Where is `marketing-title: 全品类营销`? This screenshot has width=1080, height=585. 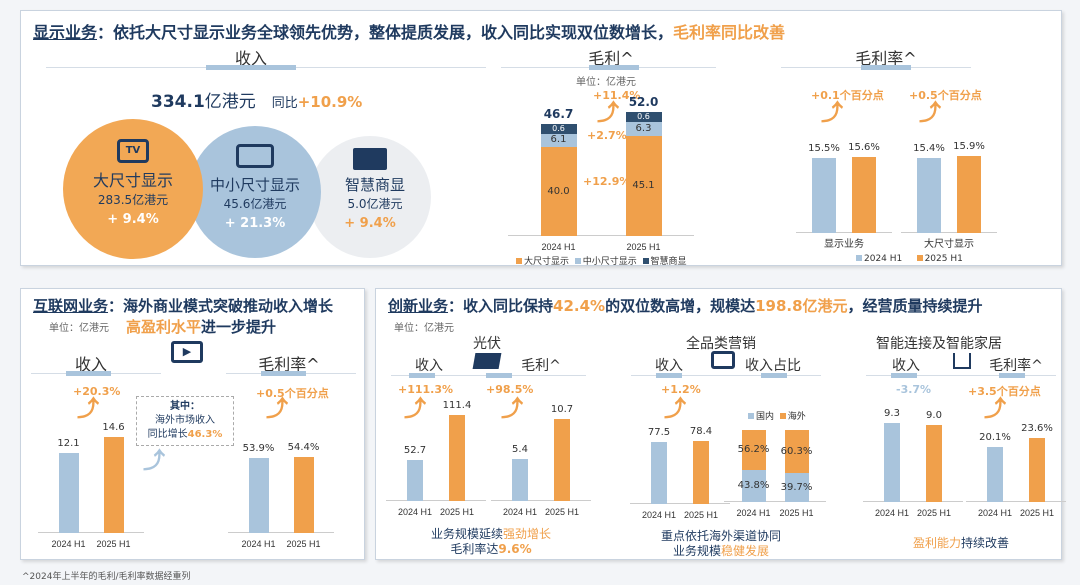 marketing-title: 全品类营销 is located at coordinates (721, 344).